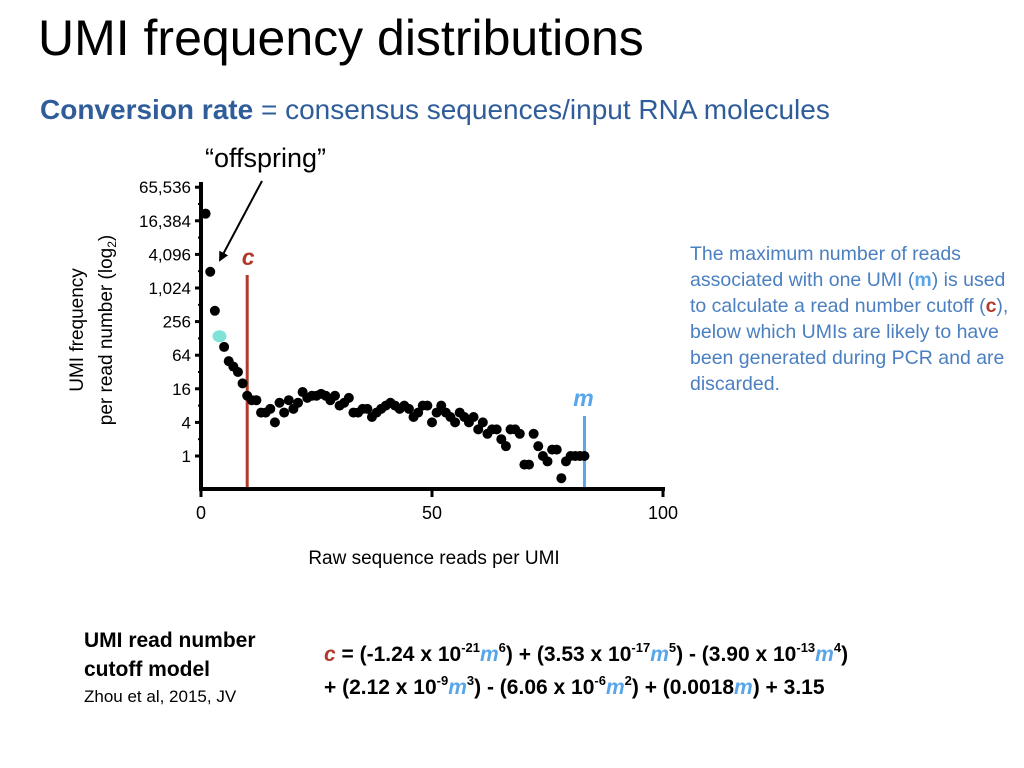  Describe the element at coordinates (165, 221) in the screenshot. I see `y-tick-label: 16,384` at that location.